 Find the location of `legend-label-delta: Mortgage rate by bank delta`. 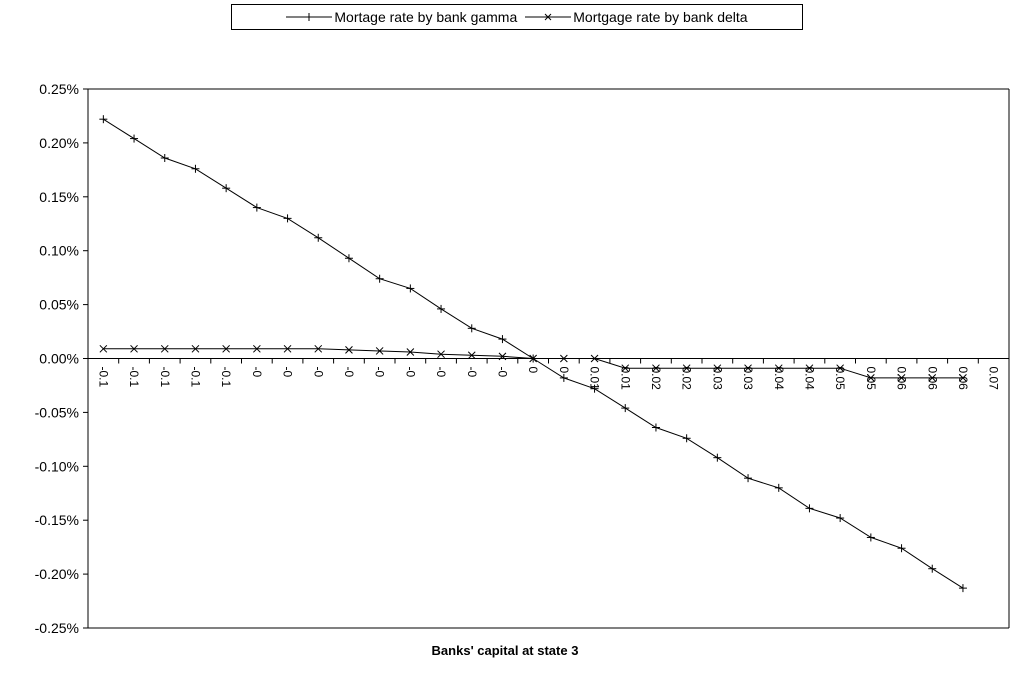

legend-label-delta: Mortgage rate by bank delta is located at coordinates (660, 17).